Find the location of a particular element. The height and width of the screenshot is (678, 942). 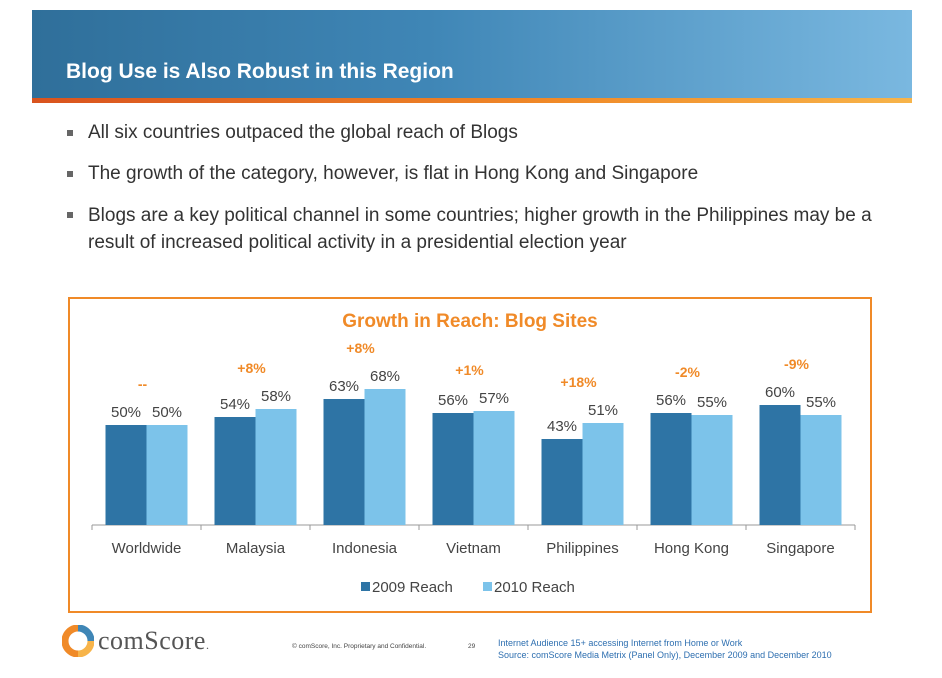

bar-value-label: 58% is located at coordinates (276, 396).